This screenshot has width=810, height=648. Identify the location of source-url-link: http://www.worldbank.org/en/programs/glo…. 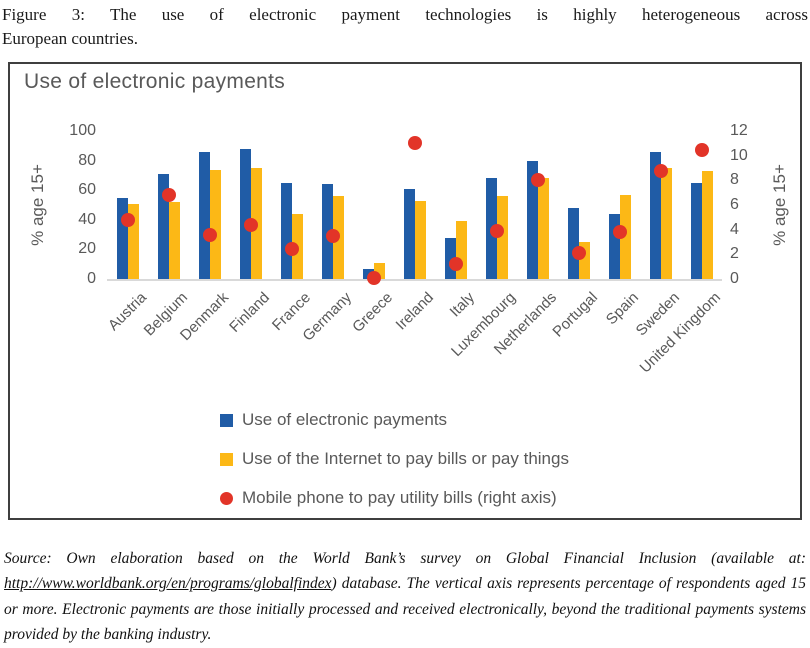
(168, 583).